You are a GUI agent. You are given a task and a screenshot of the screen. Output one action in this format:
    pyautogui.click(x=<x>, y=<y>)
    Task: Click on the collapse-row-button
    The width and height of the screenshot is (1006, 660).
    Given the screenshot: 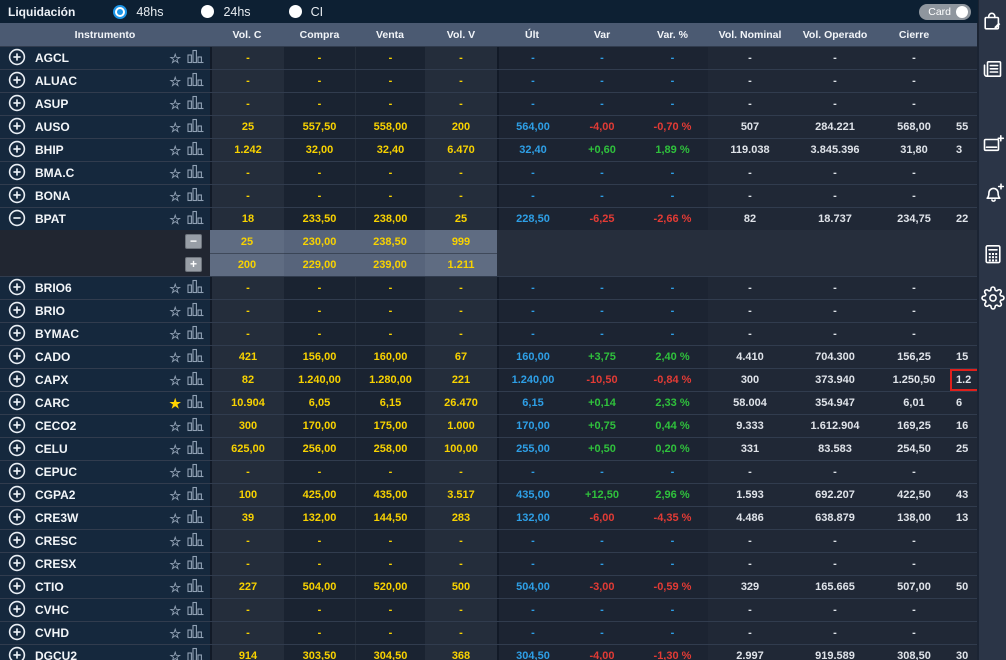 What is the action you would take?
    pyautogui.click(x=17, y=219)
    